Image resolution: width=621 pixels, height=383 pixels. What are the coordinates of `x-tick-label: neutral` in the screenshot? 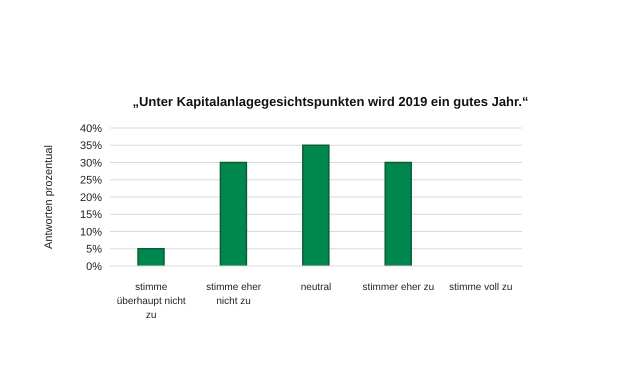 It's located at (316, 287).